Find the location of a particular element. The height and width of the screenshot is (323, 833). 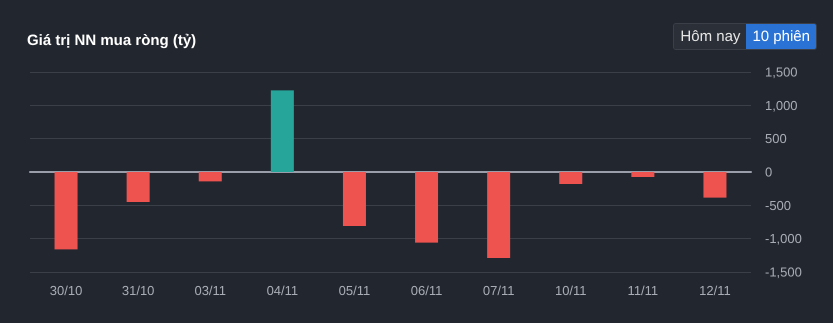

x-tick-label: 11/11 is located at coordinates (643, 290).